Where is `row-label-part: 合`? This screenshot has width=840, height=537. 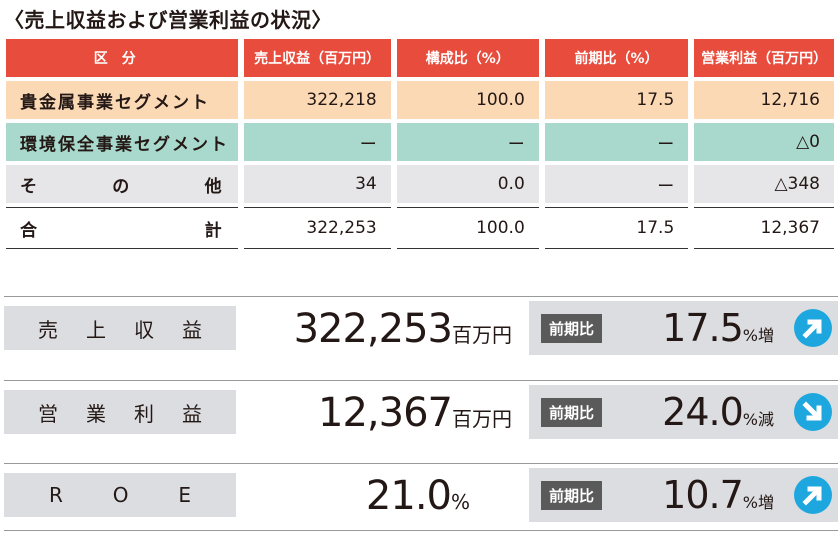
row-label-part: 合 is located at coordinates (29, 230).